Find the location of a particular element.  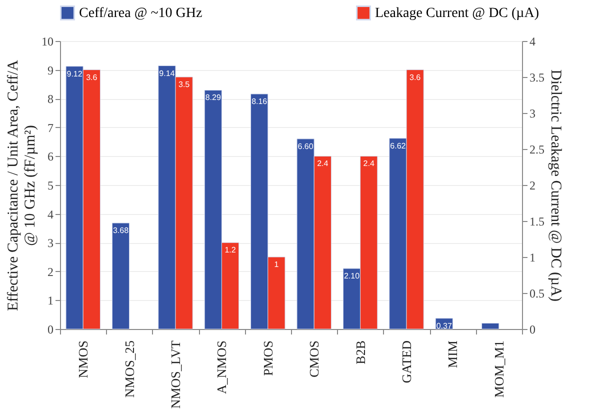

y-tick-label: 7 is located at coordinates (51, 127).